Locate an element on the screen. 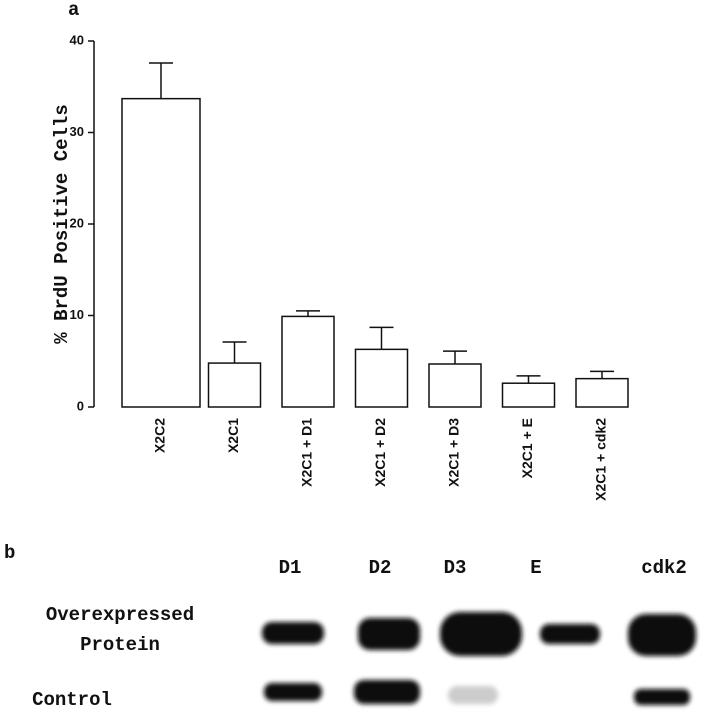 This screenshot has height=720, width=711. y-tick-label: 20 is located at coordinates (77, 222).